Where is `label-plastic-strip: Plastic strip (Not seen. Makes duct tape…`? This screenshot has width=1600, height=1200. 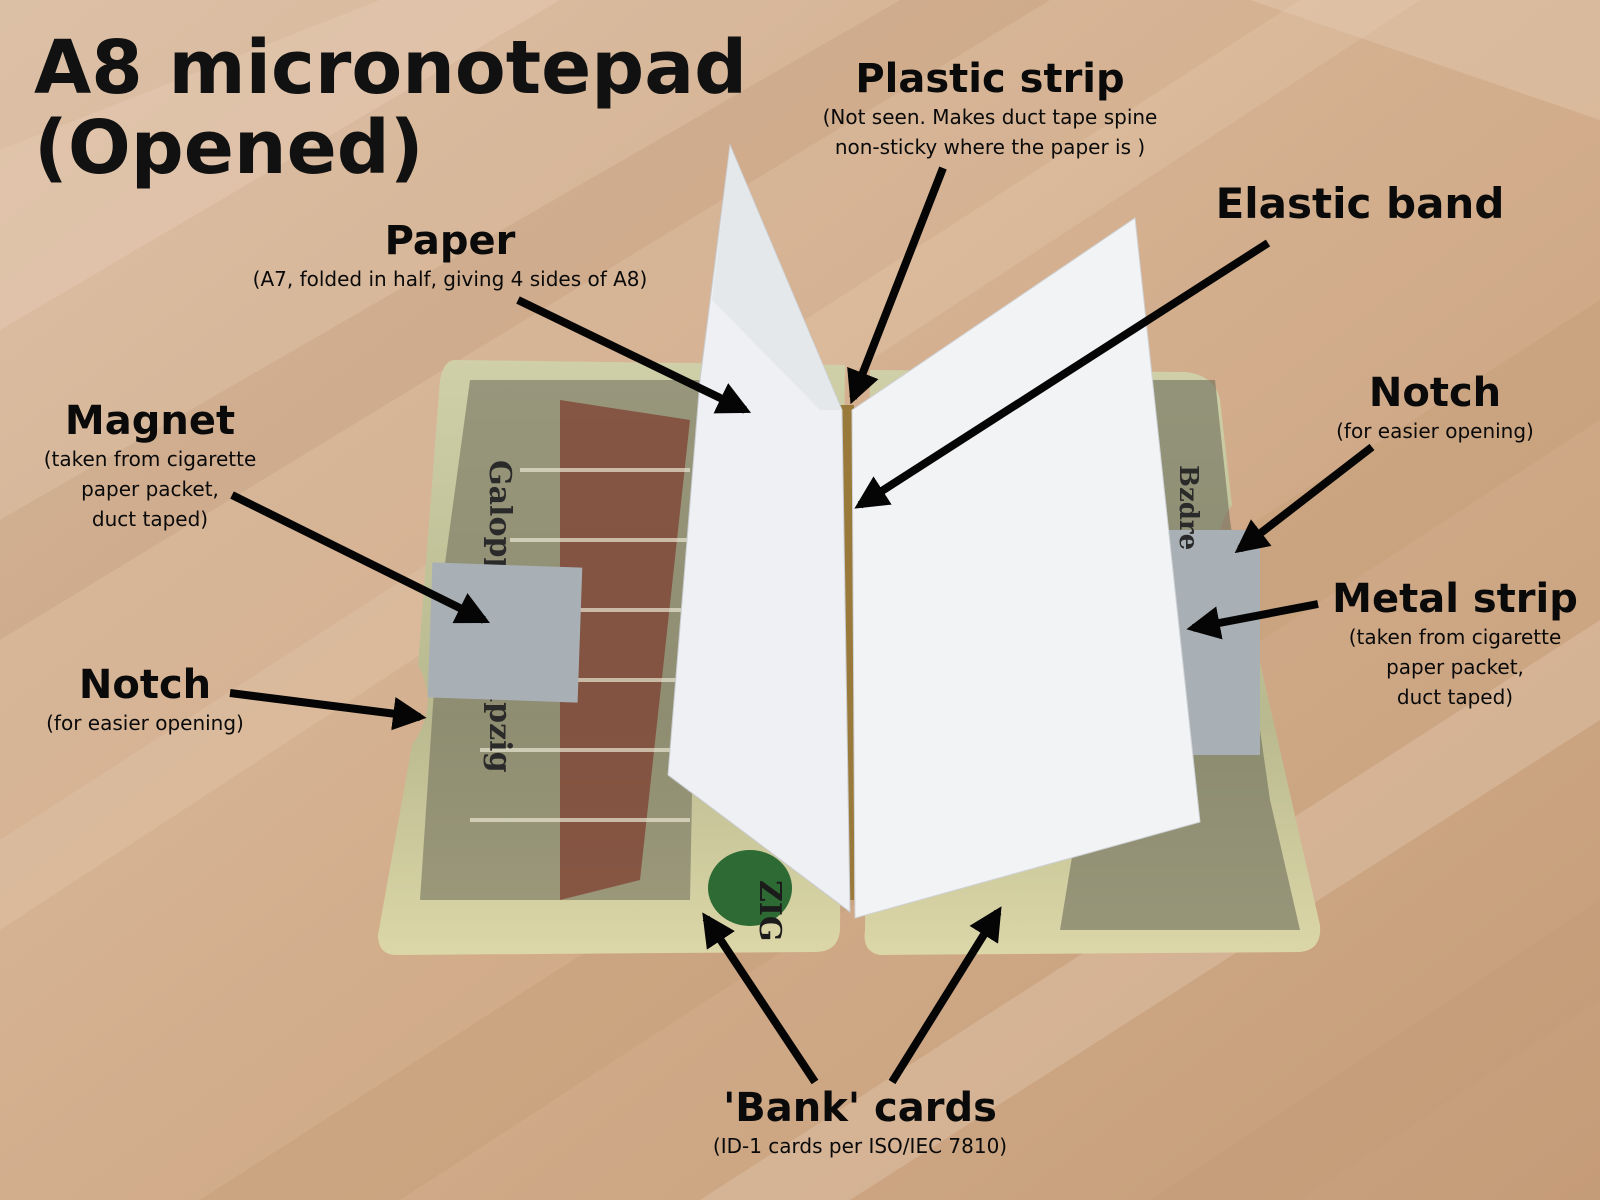
label-plastic-strip: Plastic strip (Not seen. Makes duct tape… is located at coordinates (990, 109).